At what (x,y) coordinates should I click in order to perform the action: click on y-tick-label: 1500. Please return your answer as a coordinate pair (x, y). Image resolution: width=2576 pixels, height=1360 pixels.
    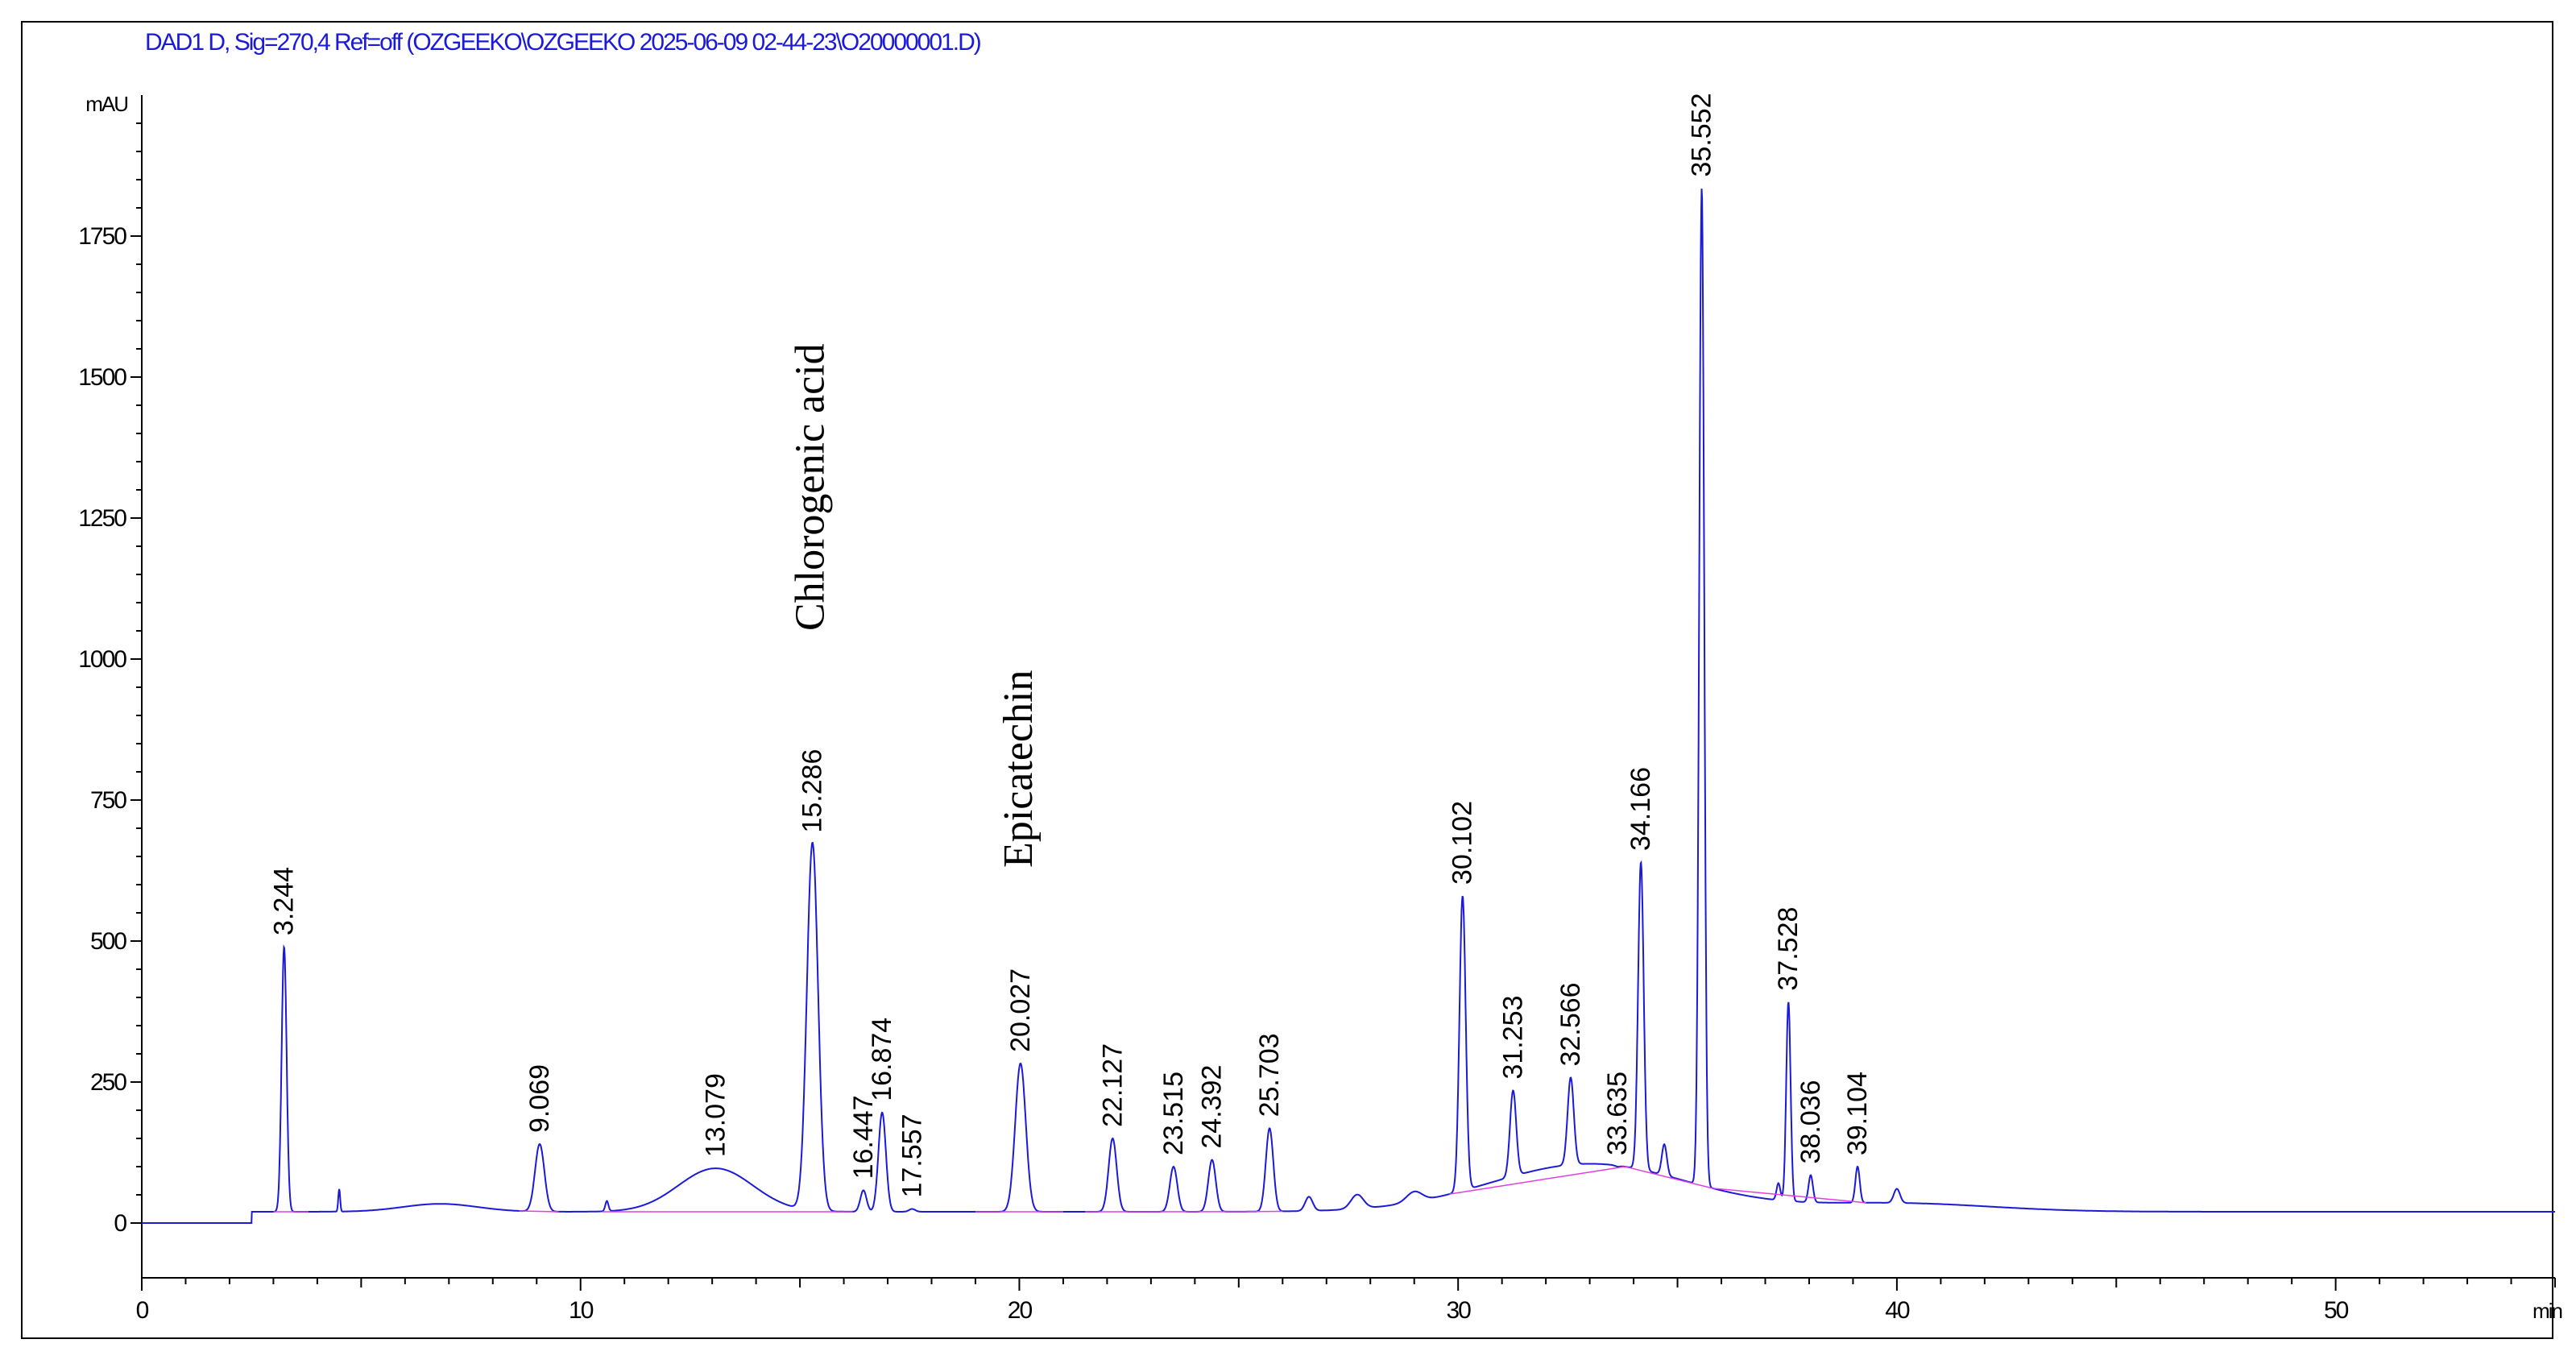
    Looking at the image, I should click on (102, 377).